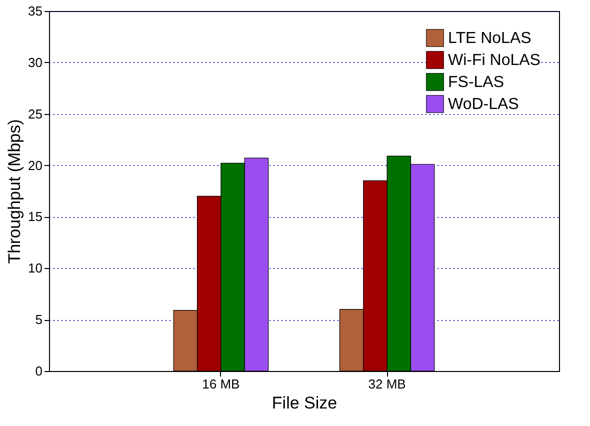  Describe the element at coordinates (38, 371) in the screenshot. I see `y-tick-label: 0` at that location.